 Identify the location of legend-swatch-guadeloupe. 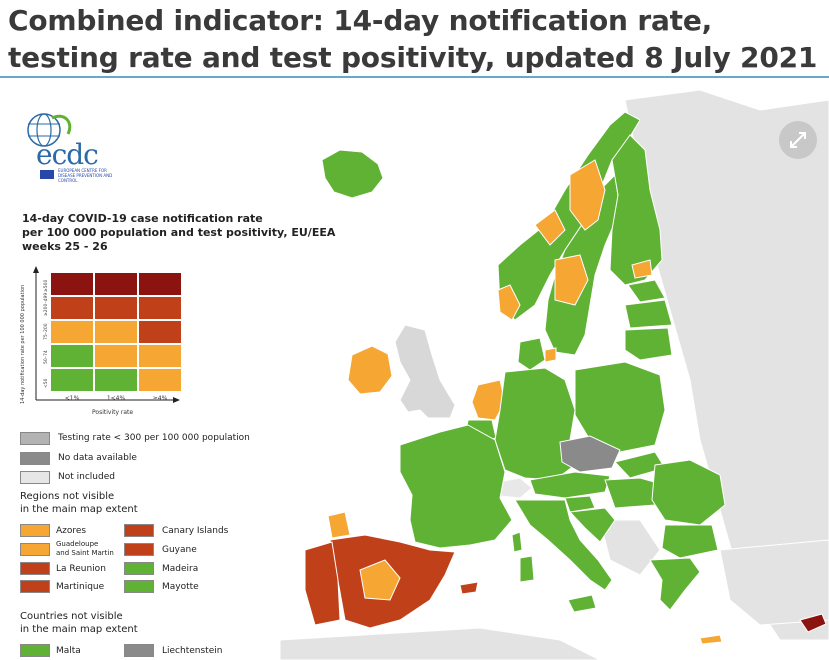
(35, 549).